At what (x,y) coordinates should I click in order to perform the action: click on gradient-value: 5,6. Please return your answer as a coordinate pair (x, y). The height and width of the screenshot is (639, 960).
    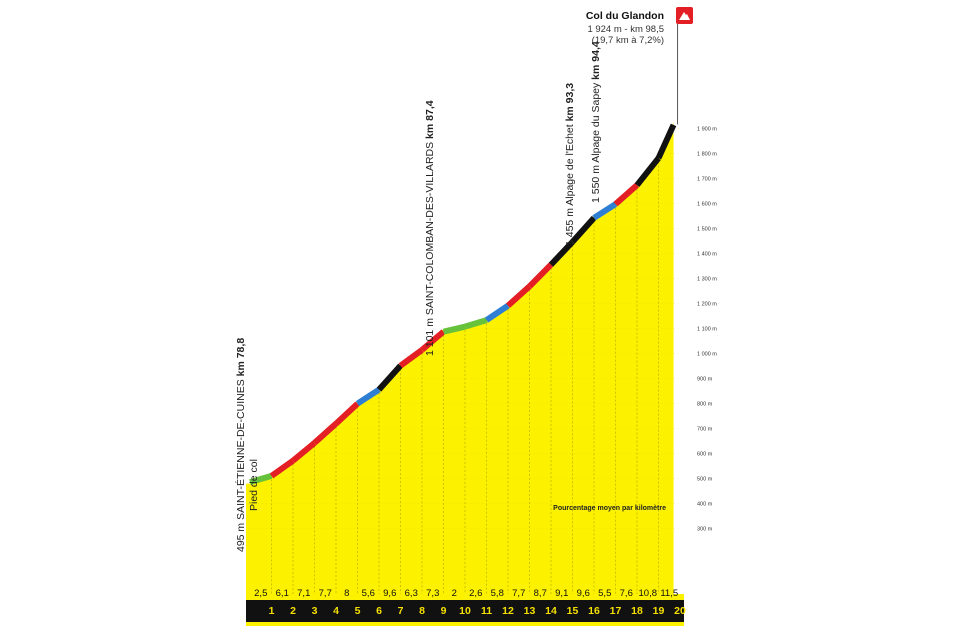
    Looking at the image, I should click on (368, 593).